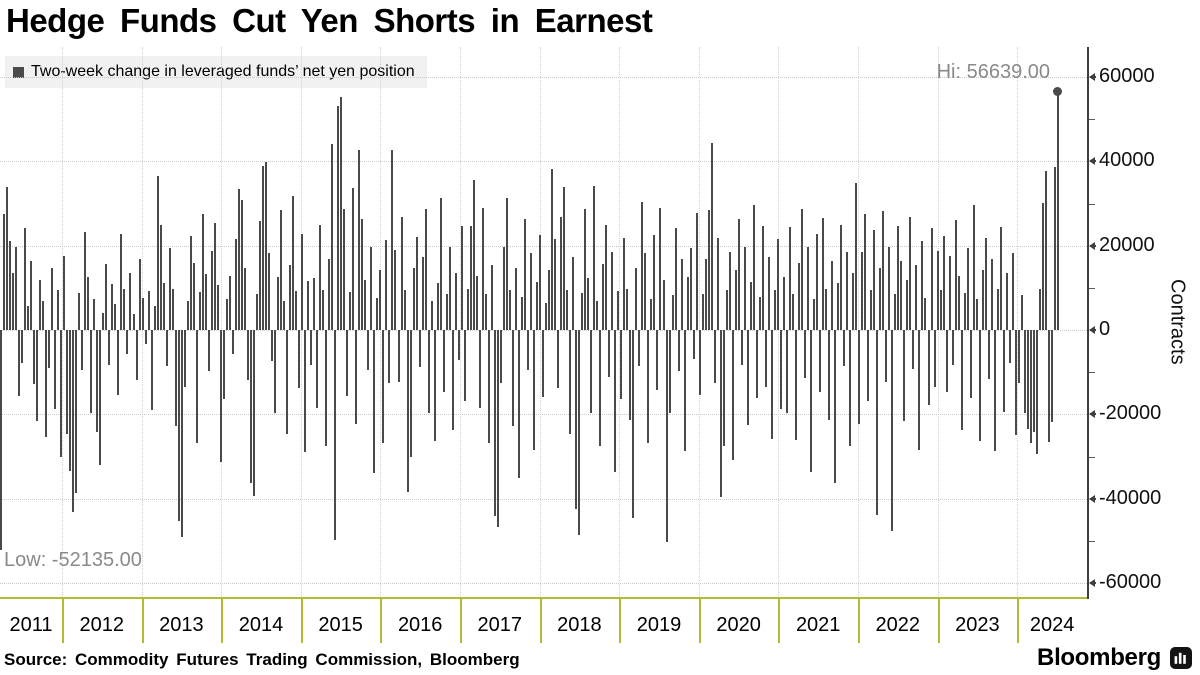 This screenshot has width=1200, height=675. What do you see at coordinates (1177, 322) in the screenshot?
I see `y-axis-title: Contracts` at bounding box center [1177, 322].